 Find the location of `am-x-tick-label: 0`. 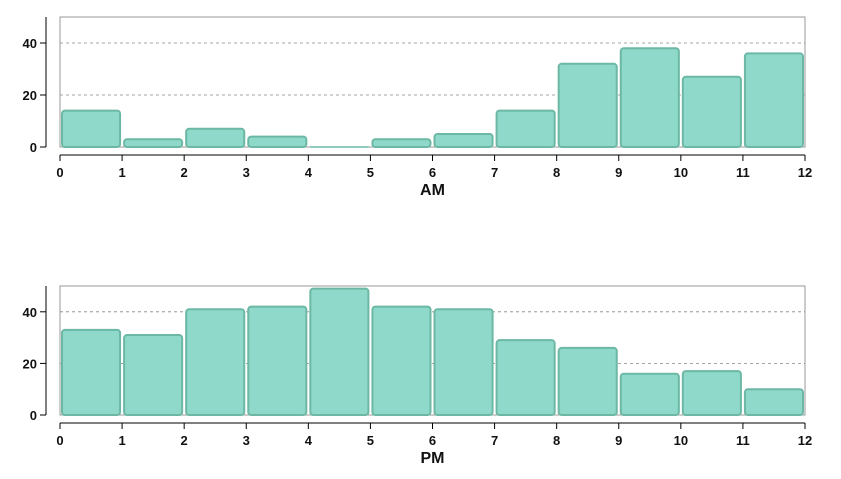

am-x-tick-label: 0 is located at coordinates (59, 172).